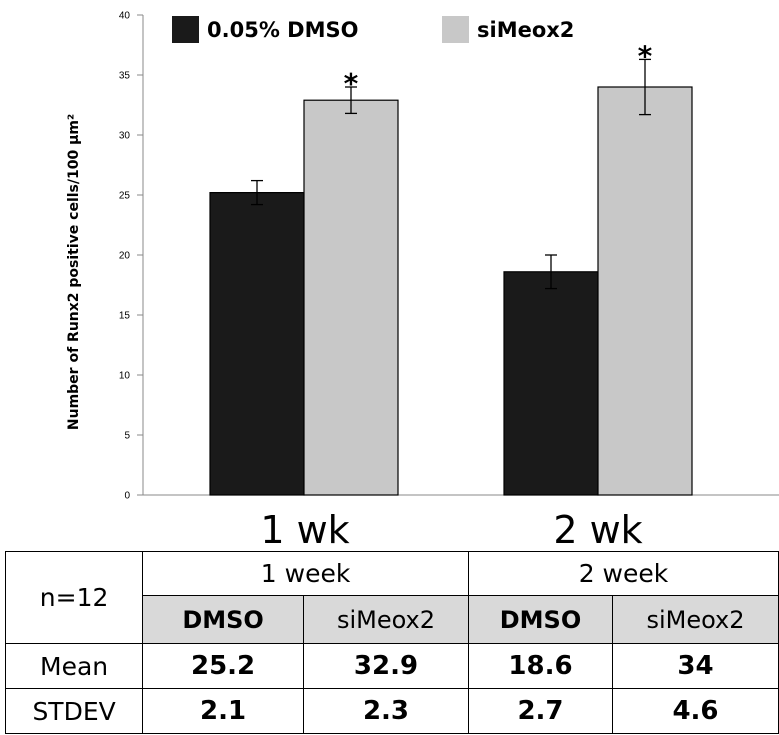 The height and width of the screenshot is (735, 779). I want to click on table-row: Mean 25.2 32.9 18.6 34, so click(392, 666).